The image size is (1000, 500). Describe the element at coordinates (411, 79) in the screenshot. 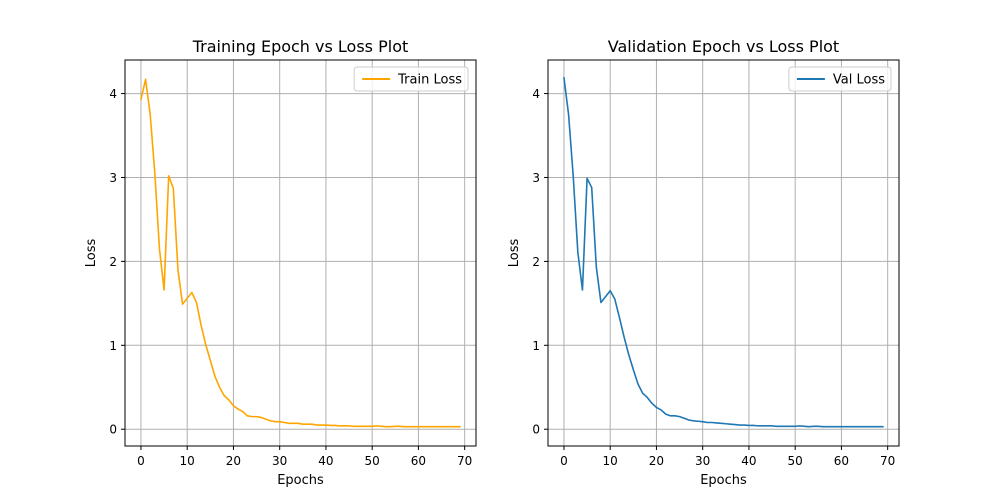

I see `legend: Train Loss` at that location.